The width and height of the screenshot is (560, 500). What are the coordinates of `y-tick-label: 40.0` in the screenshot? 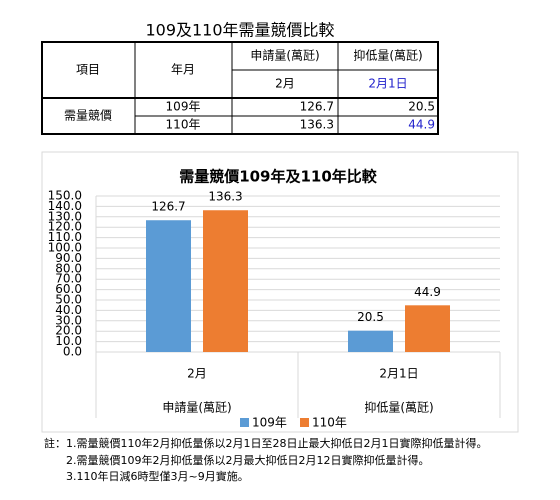 It's located at (68, 310).